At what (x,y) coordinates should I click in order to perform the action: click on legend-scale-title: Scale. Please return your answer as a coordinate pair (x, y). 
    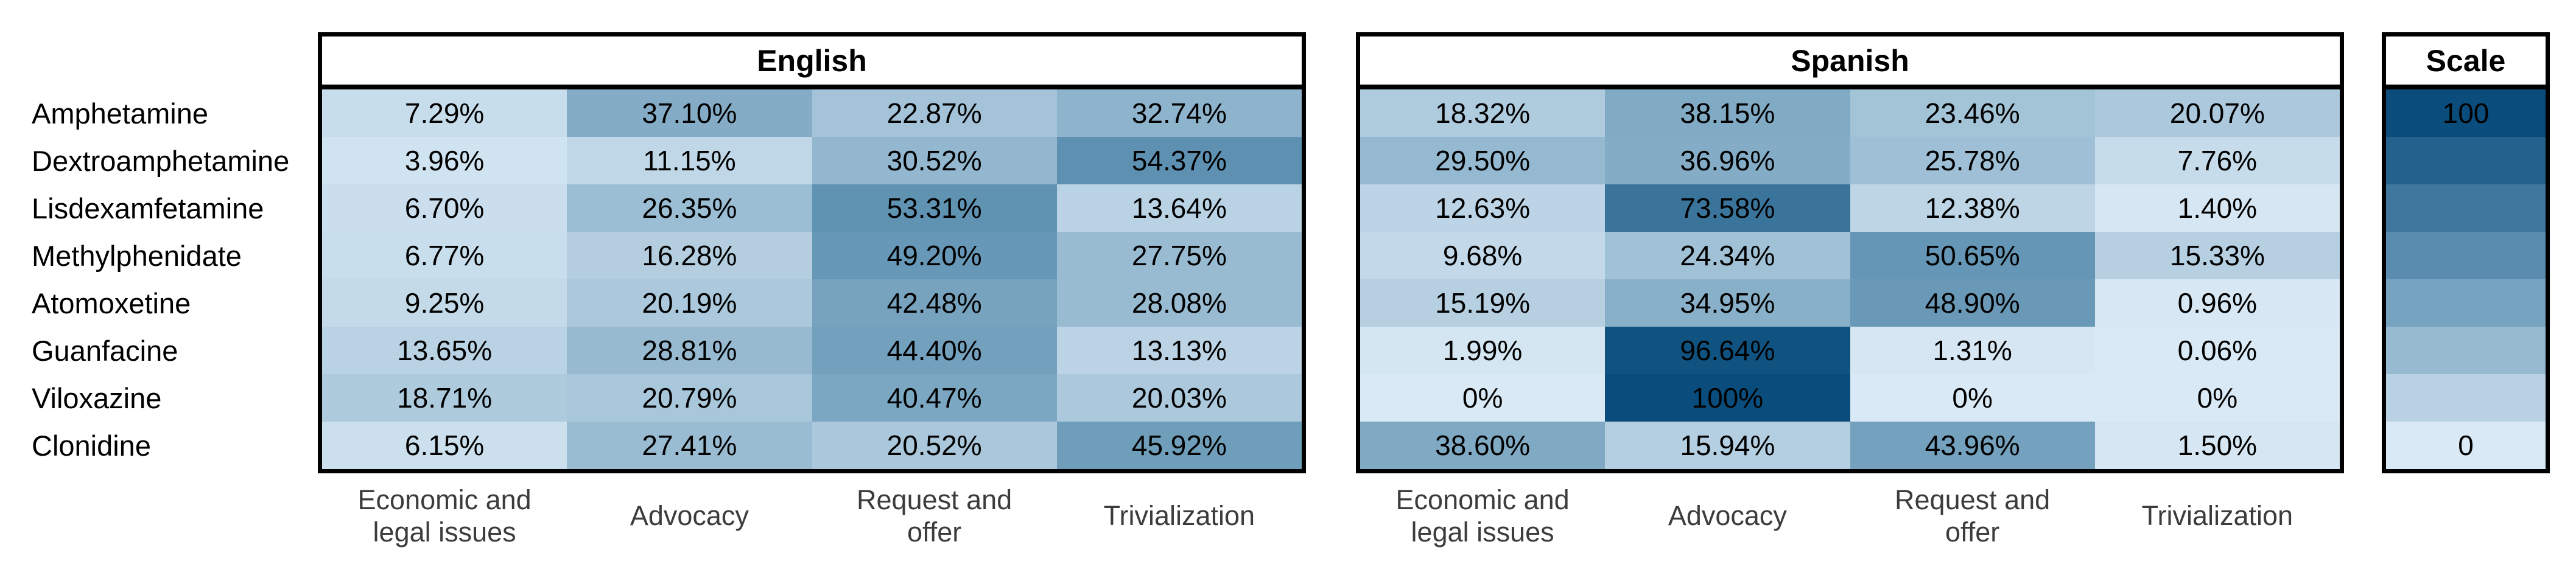
    Looking at the image, I should click on (2466, 63).